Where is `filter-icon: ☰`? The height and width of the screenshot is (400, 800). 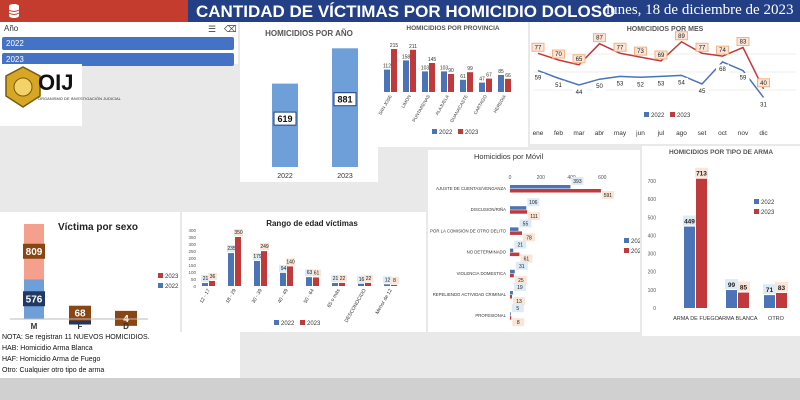 filter-icon: ☰ is located at coordinates (212, 29).